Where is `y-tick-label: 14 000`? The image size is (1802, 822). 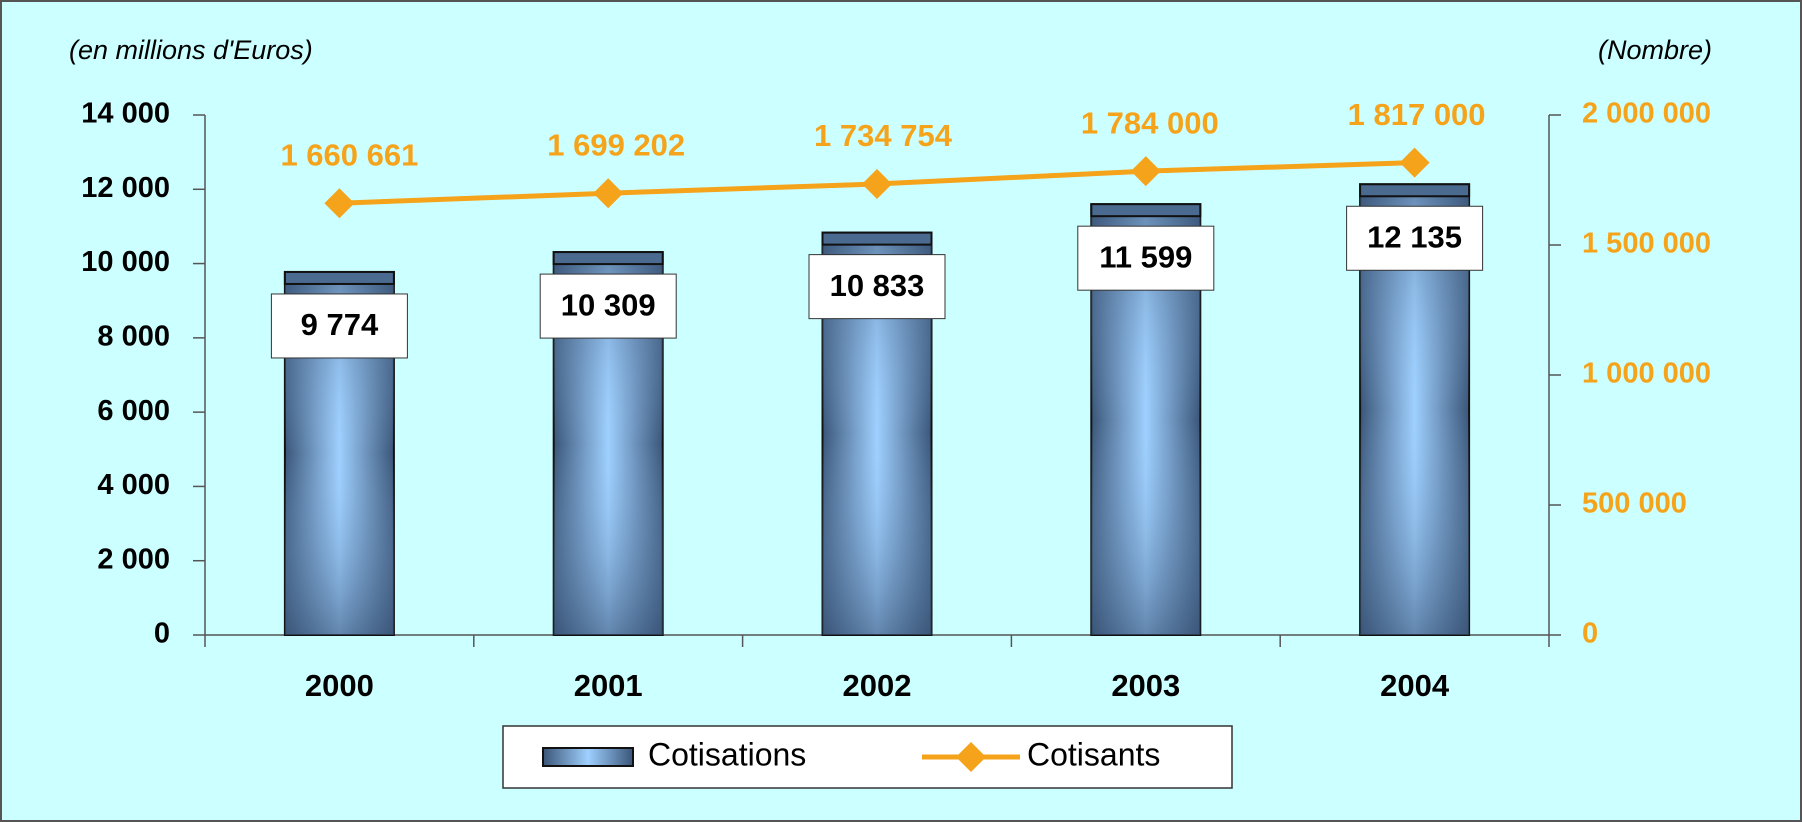 y-tick-label: 14 000 is located at coordinates (125, 114).